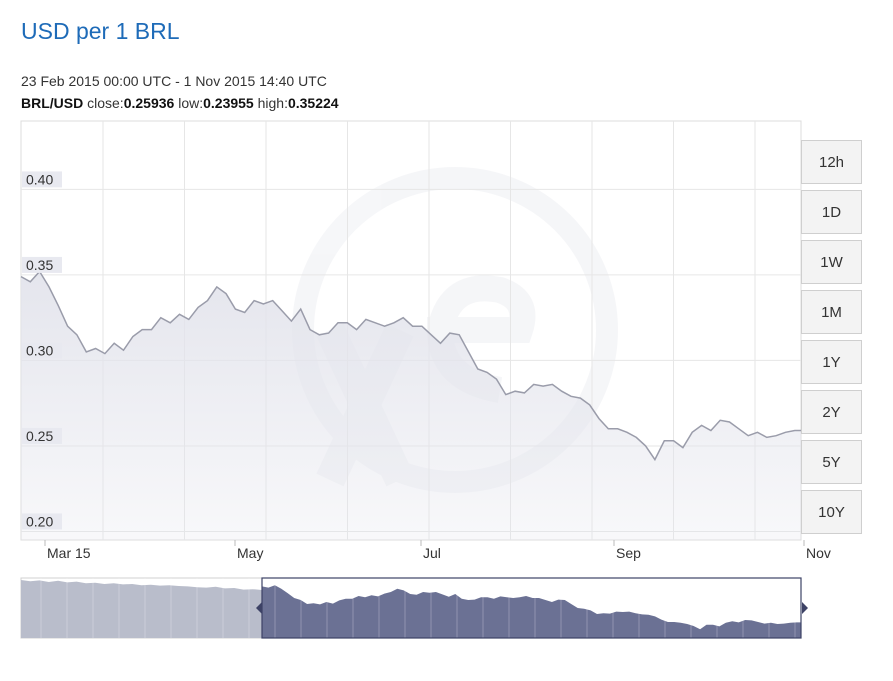 The height and width of the screenshot is (681, 893). Describe the element at coordinates (313, 103) in the screenshot. I see `high-value: 0.35224` at that location.